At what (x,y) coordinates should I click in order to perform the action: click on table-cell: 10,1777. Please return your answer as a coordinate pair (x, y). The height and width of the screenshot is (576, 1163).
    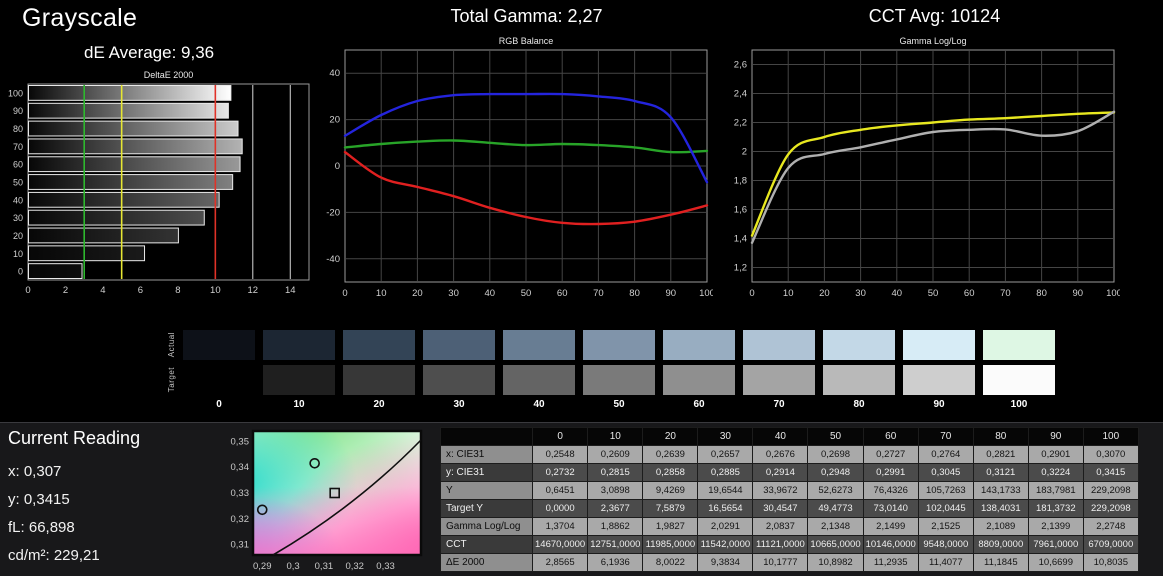
    Looking at the image, I should click on (780, 562).